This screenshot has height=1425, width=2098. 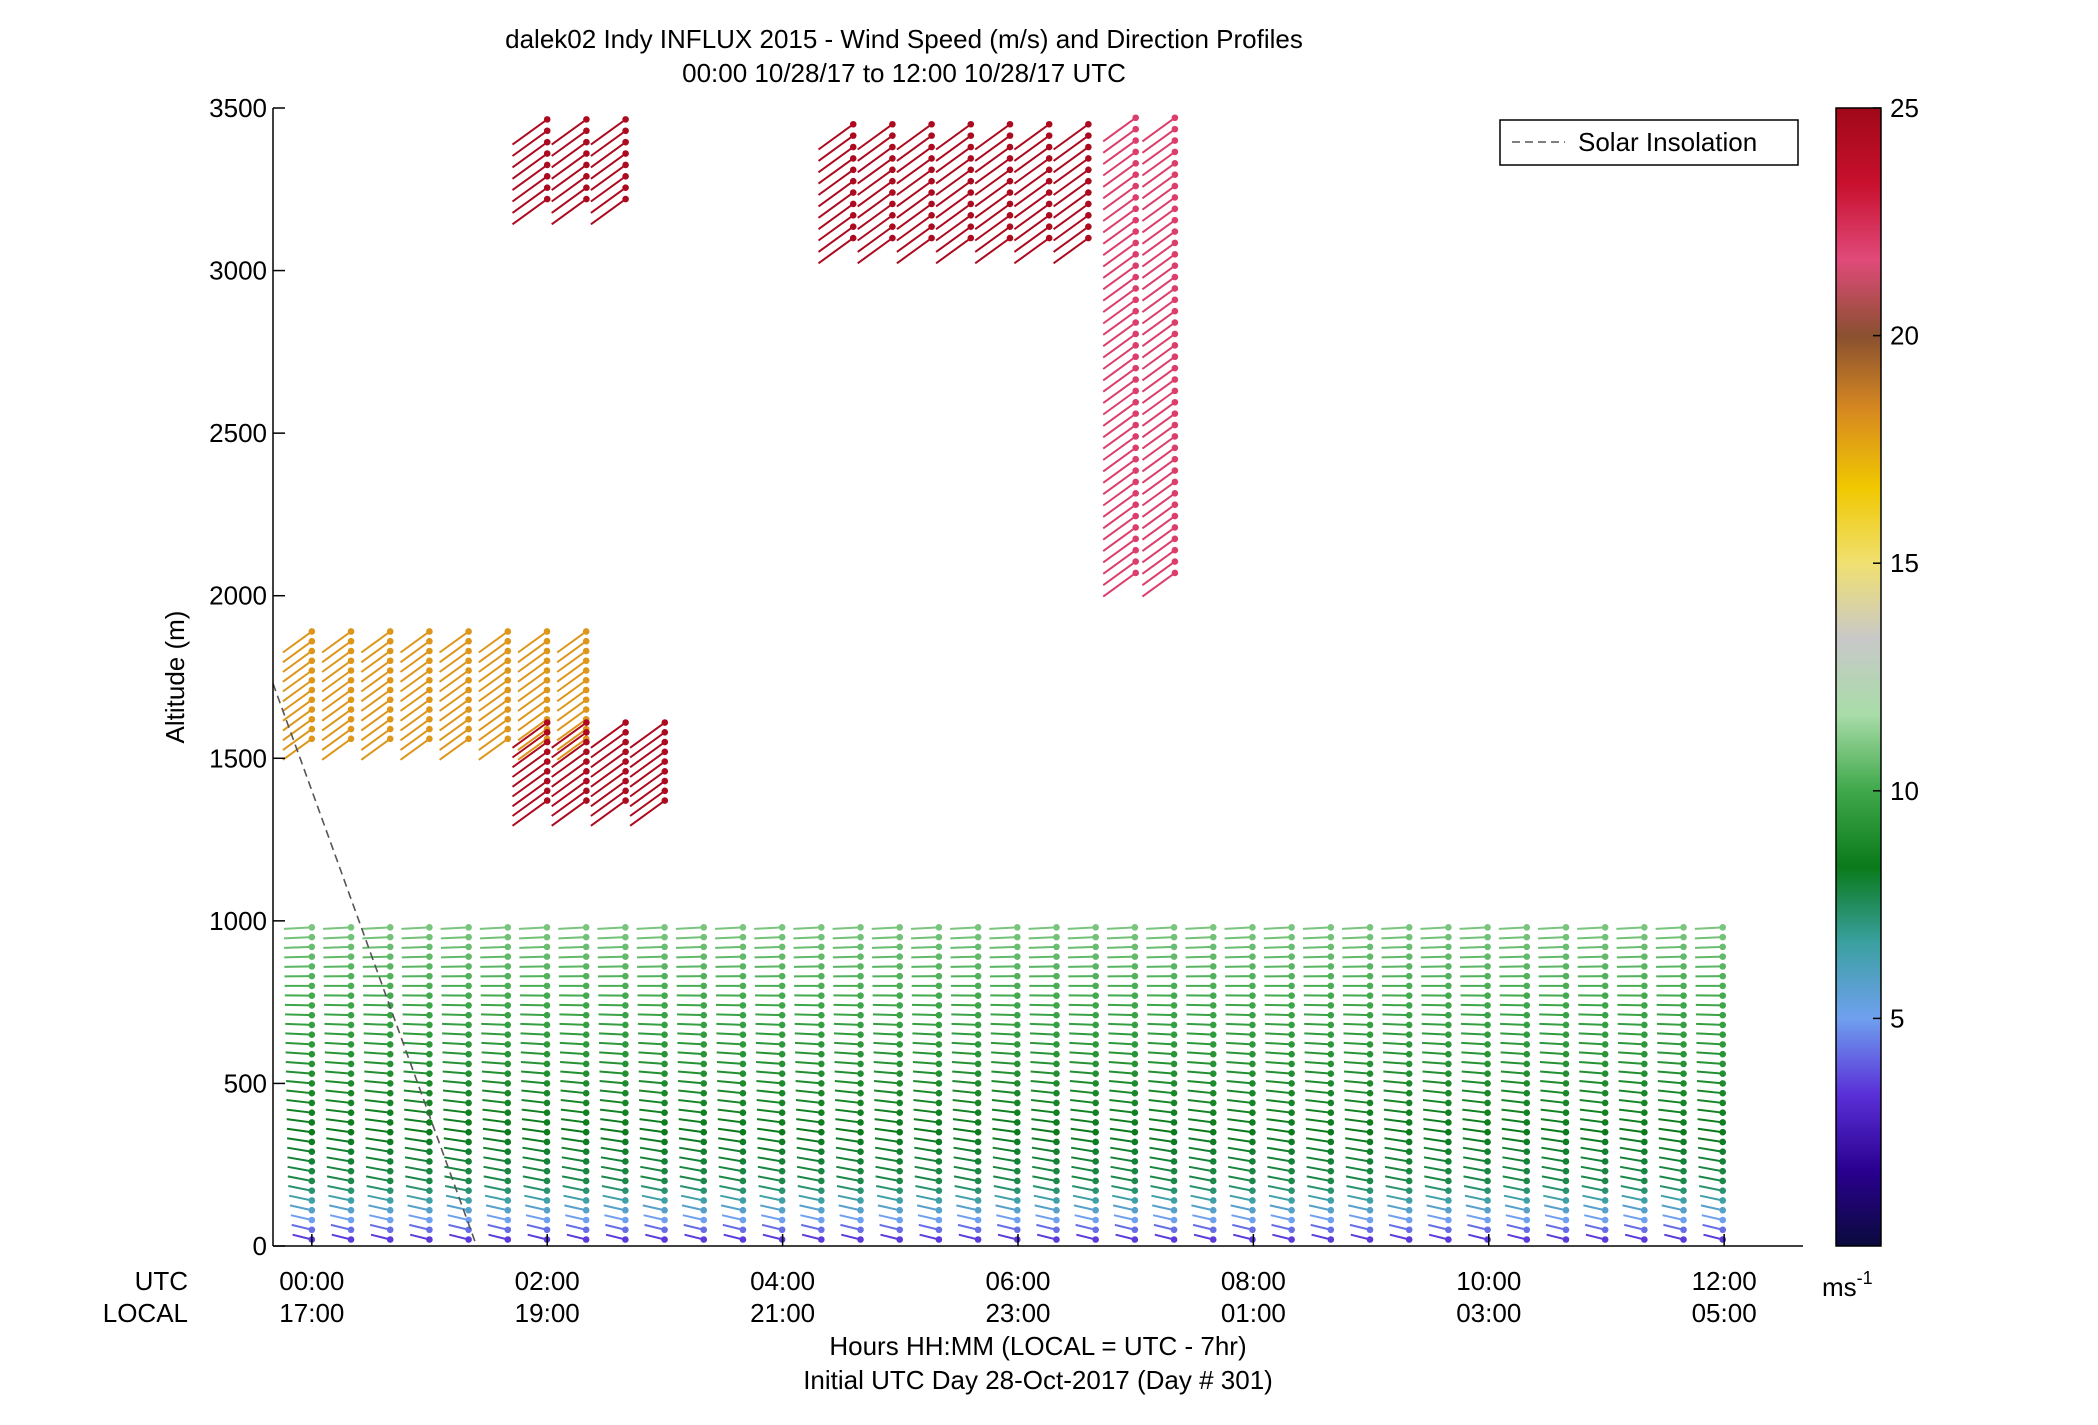 What do you see at coordinates (547, 1313) in the screenshot?
I see `x-tick-label-local: 19:00` at bounding box center [547, 1313].